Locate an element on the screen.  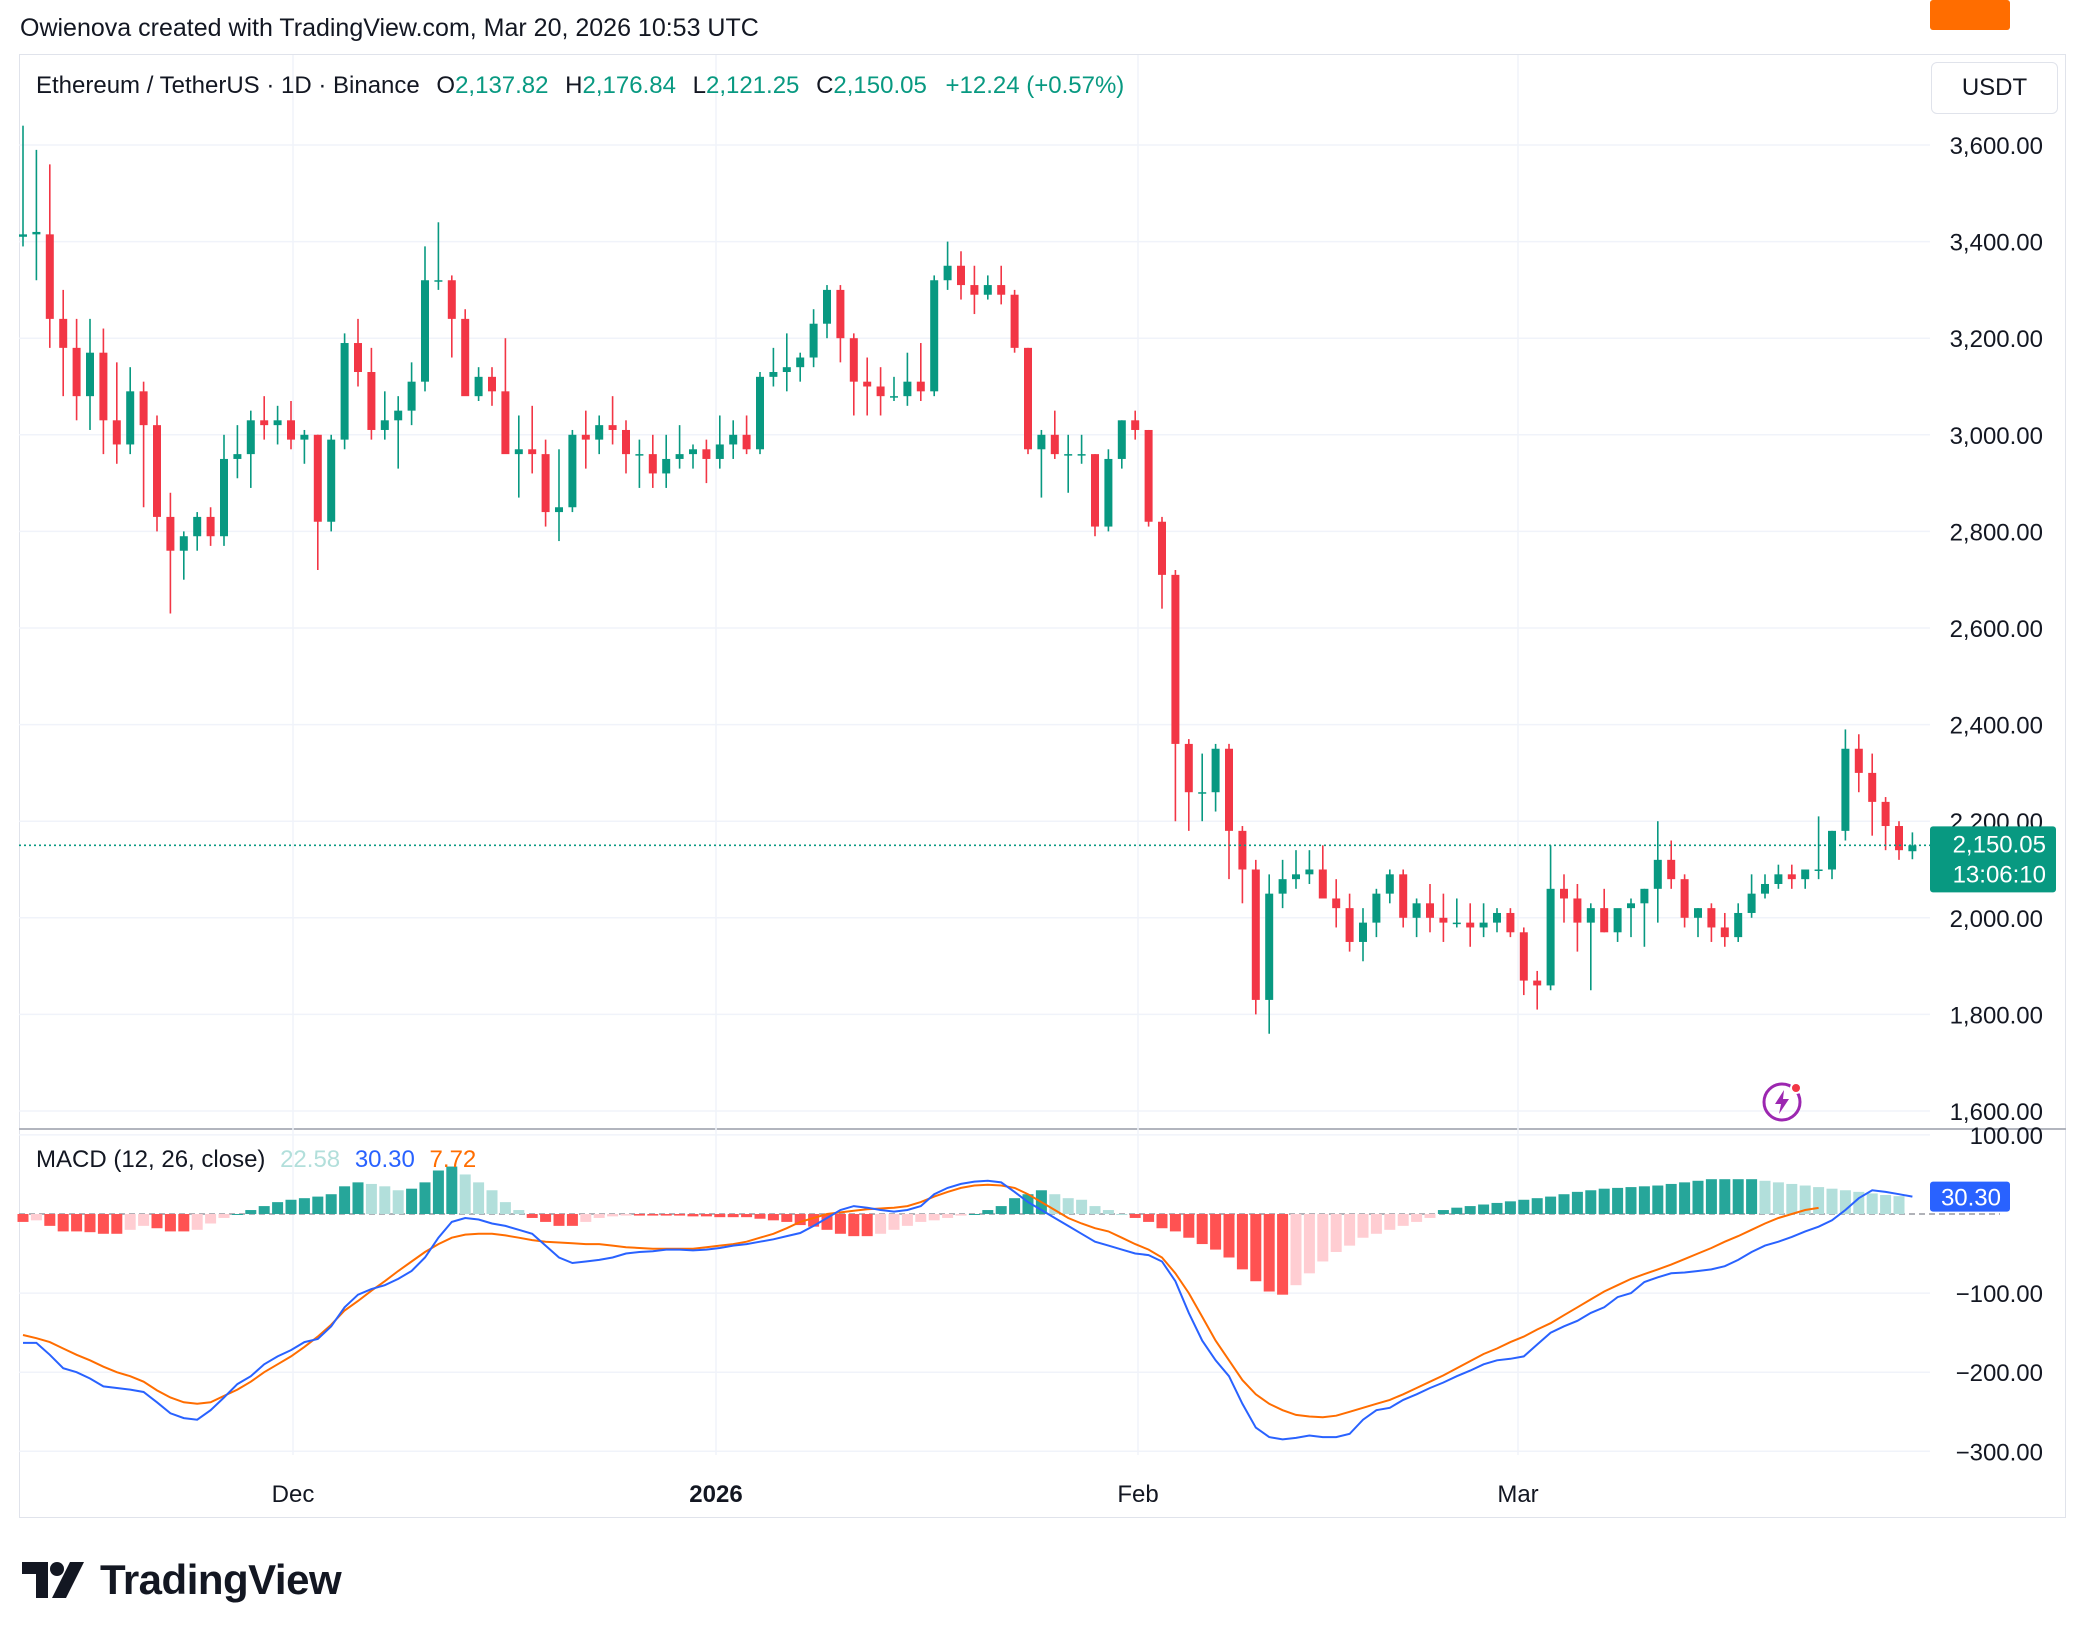
signal-axis-tag: 7.72 is located at coordinates (1977, 3).